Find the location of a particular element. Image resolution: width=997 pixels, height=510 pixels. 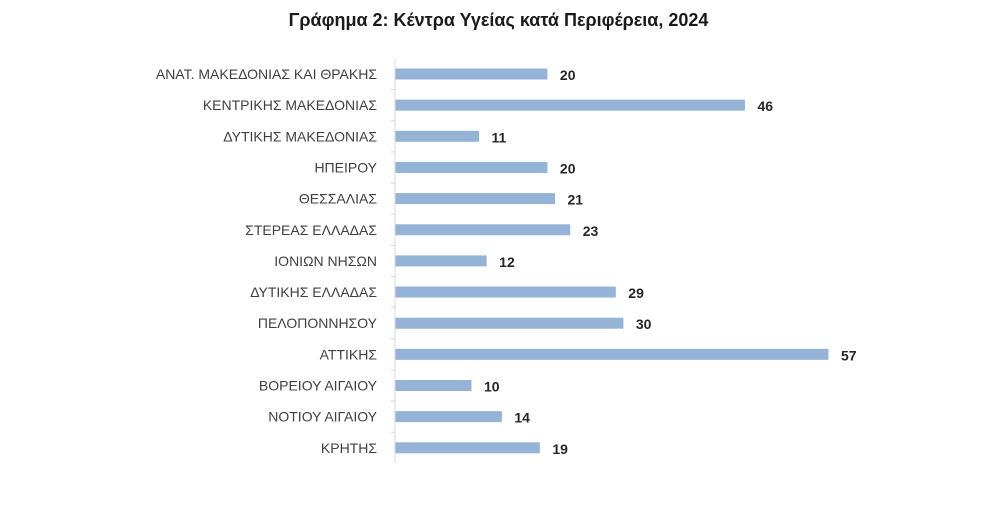

data-label: 23 is located at coordinates (591, 231).